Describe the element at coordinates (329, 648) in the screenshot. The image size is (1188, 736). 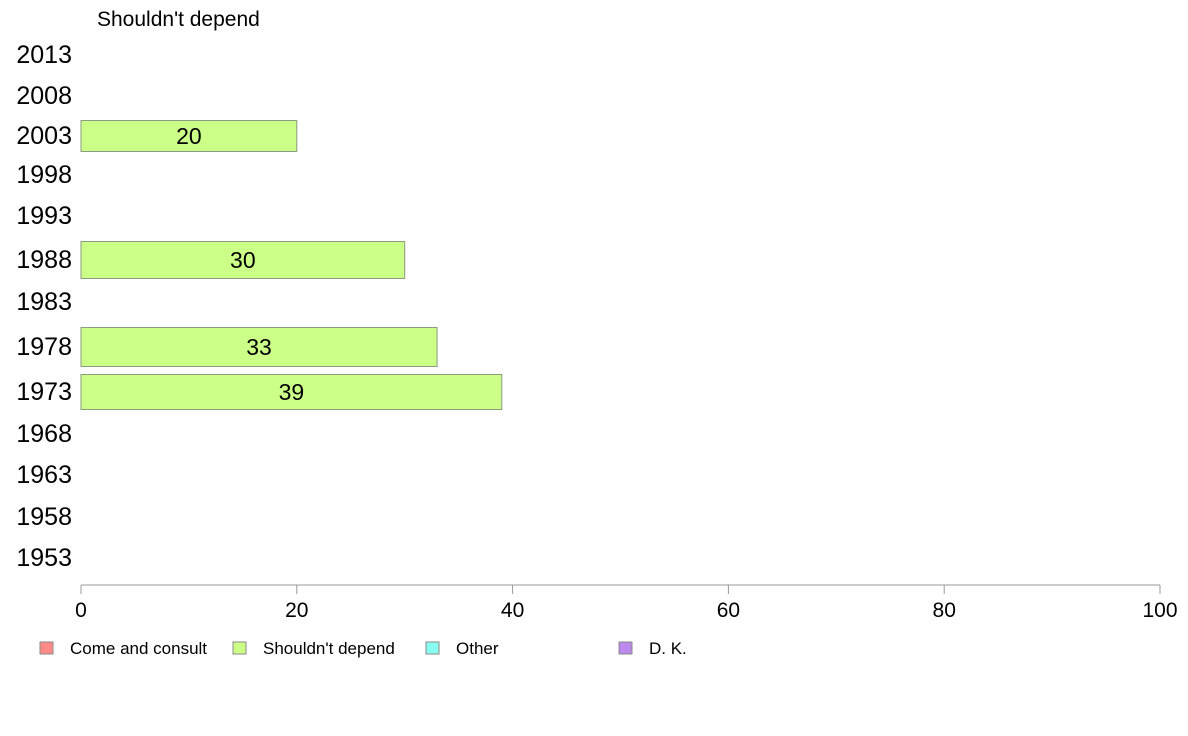
I see `legend-label: Shouldn't depend` at that location.